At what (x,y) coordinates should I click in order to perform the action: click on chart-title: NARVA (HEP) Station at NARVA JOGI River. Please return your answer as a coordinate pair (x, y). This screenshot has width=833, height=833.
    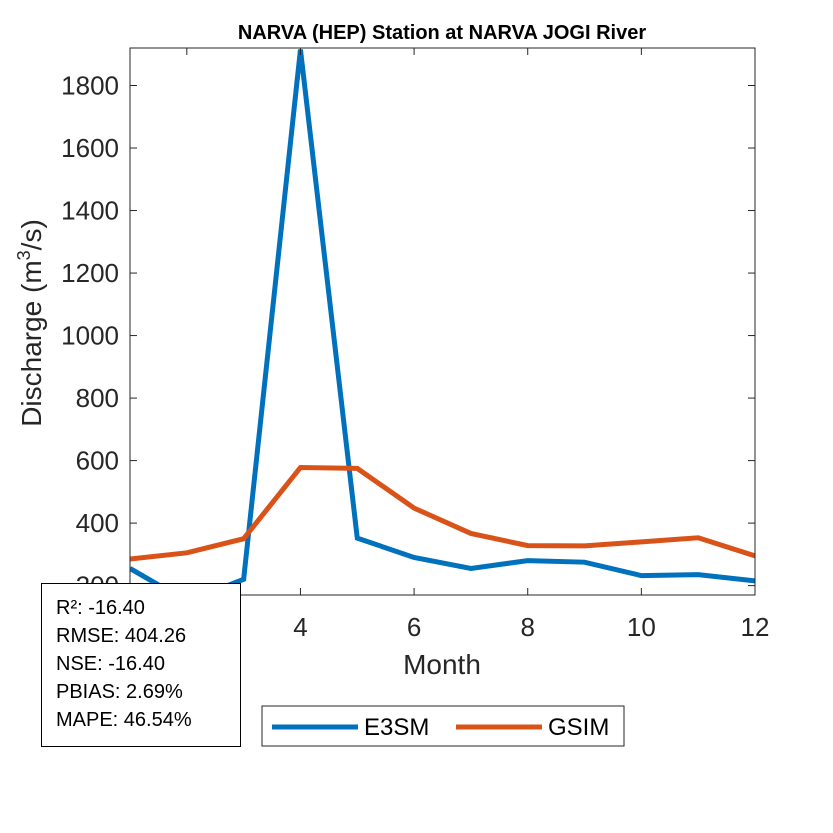
    Looking at the image, I should click on (442, 33).